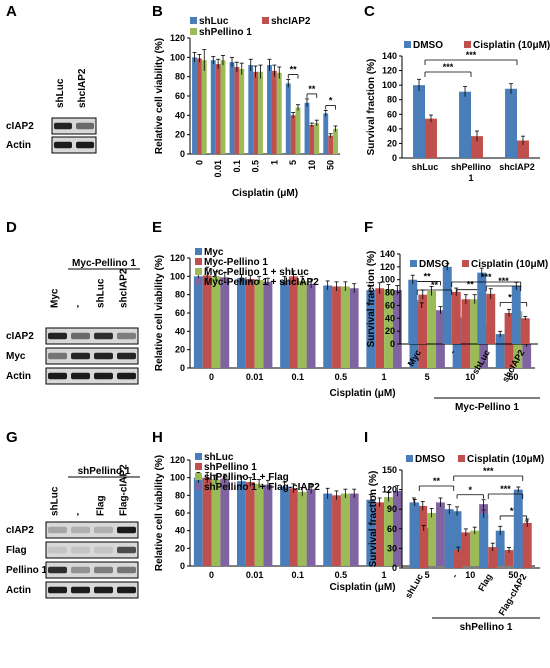  What do you see at coordinates (180, 295) in the screenshot?
I see `y-tick-label: 80` at bounding box center [180, 295].